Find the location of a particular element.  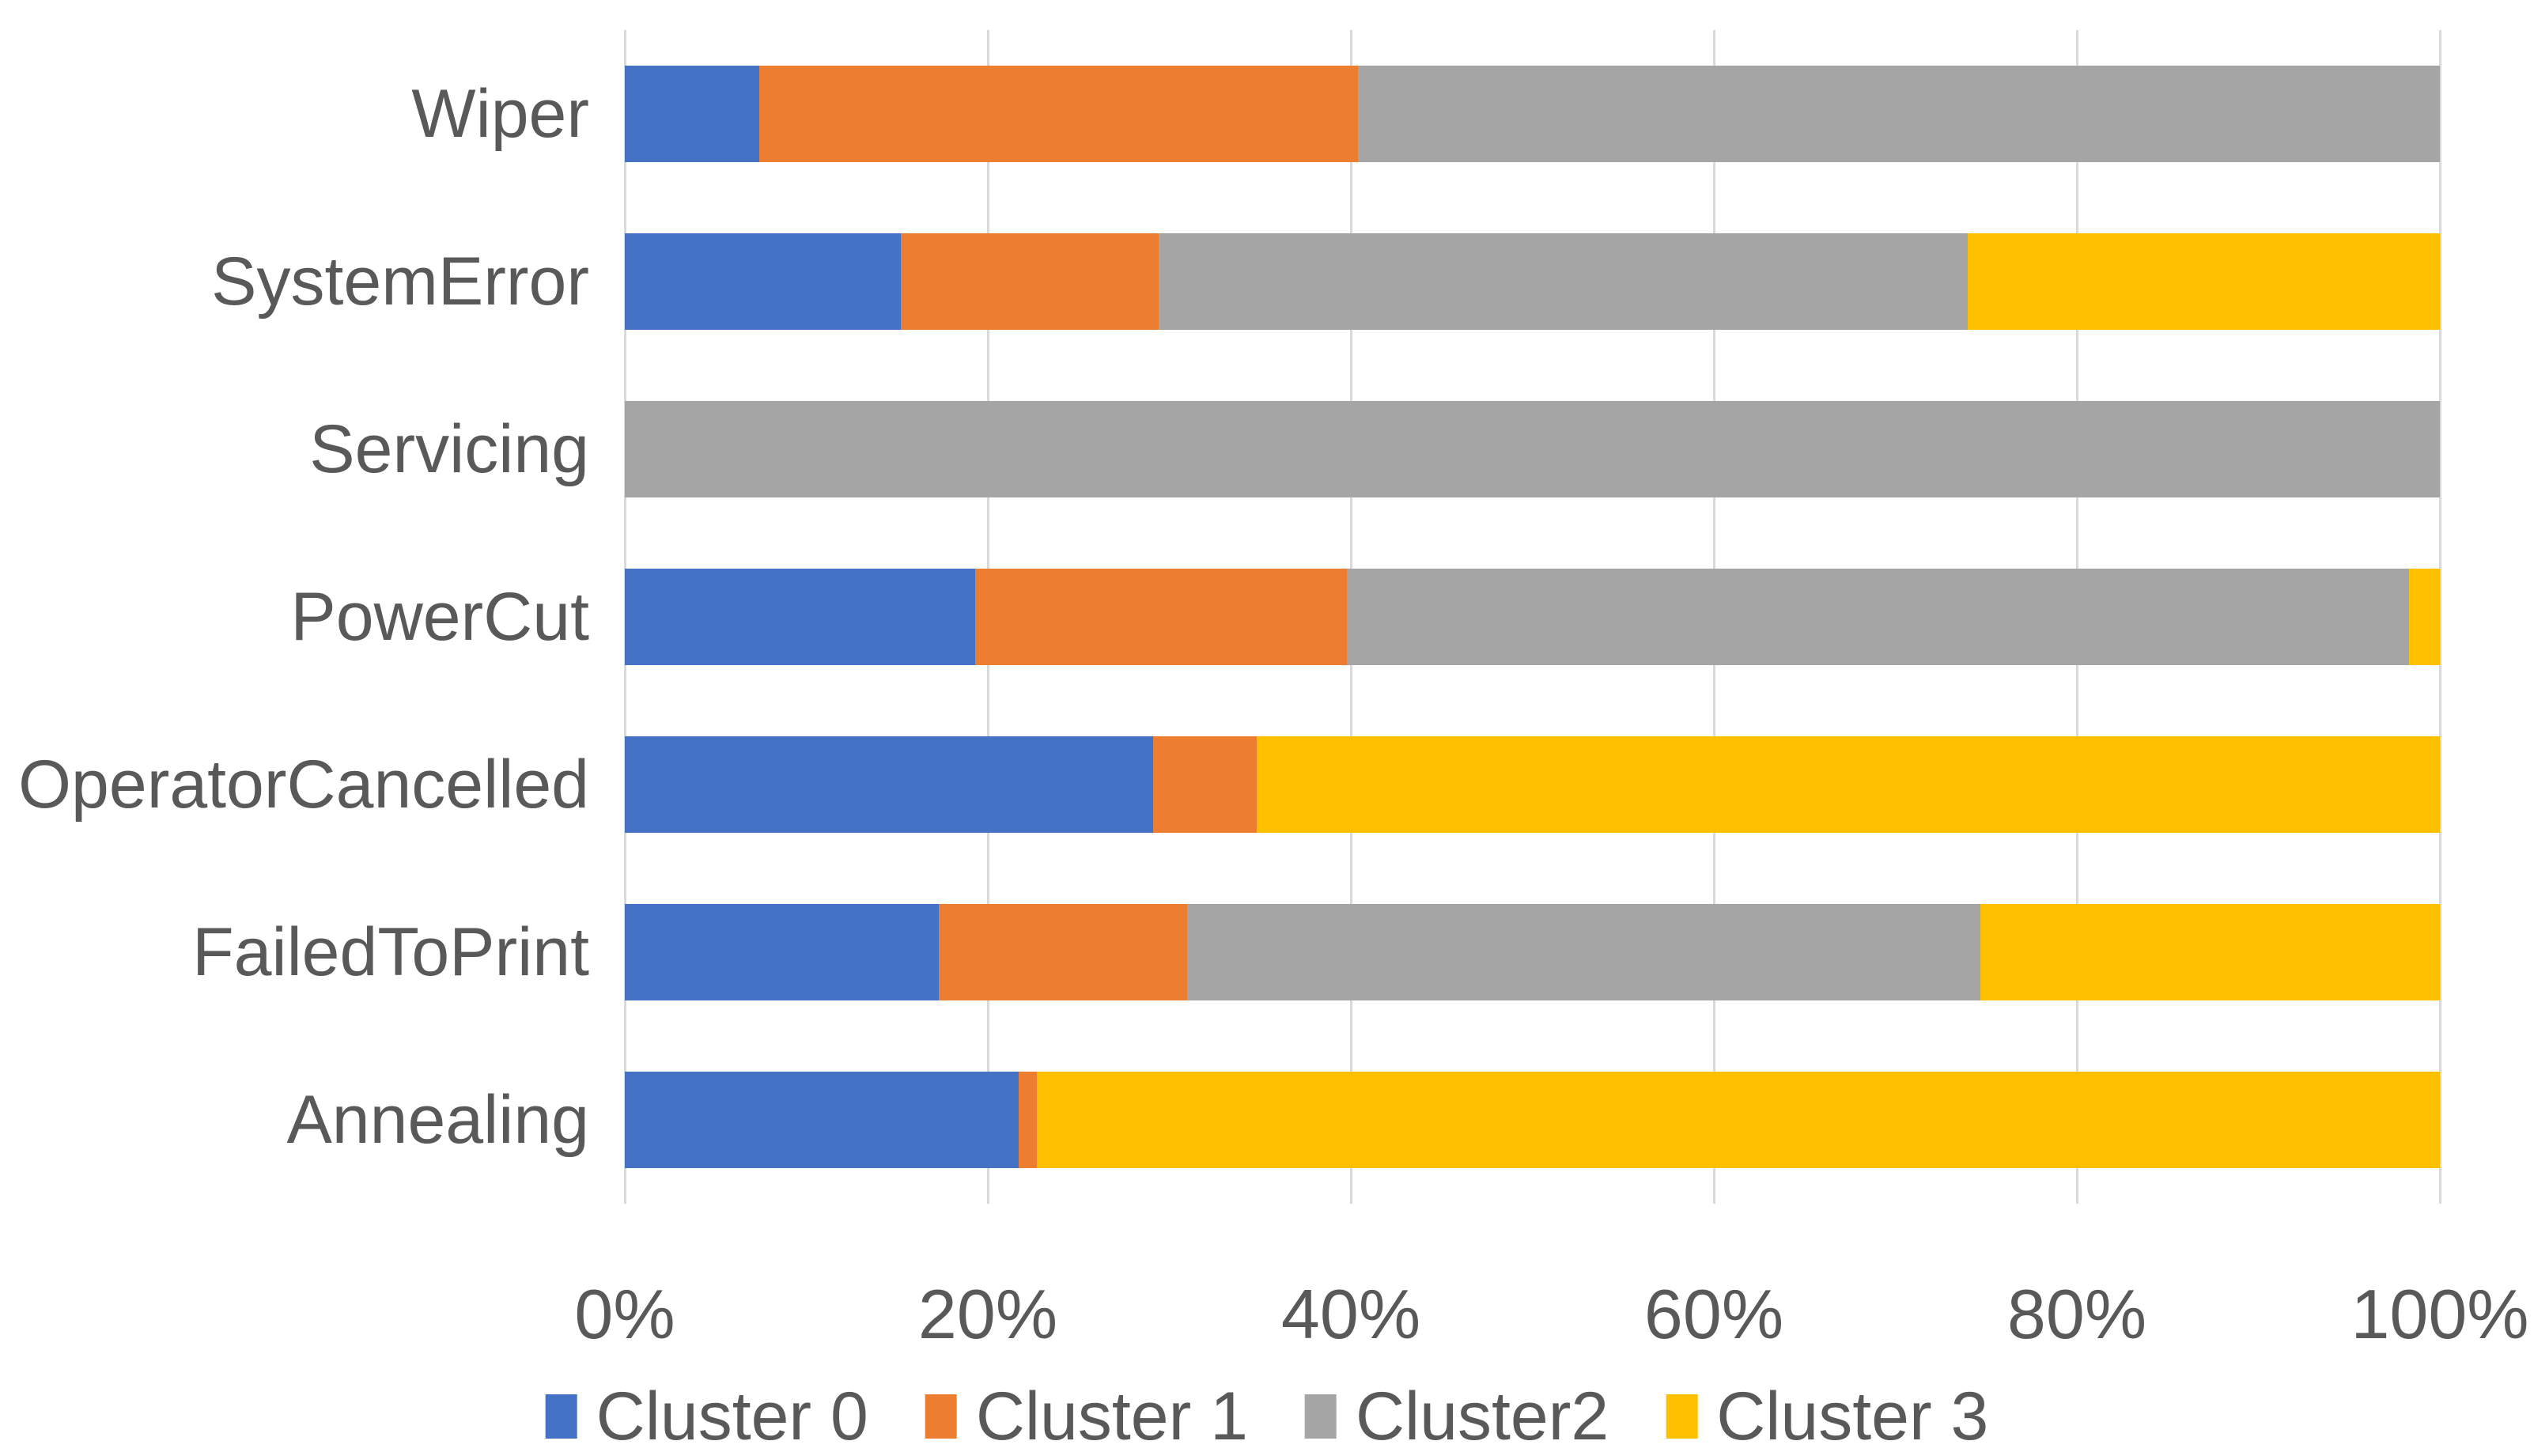

bar-row-powercut is located at coordinates (1533, 617).